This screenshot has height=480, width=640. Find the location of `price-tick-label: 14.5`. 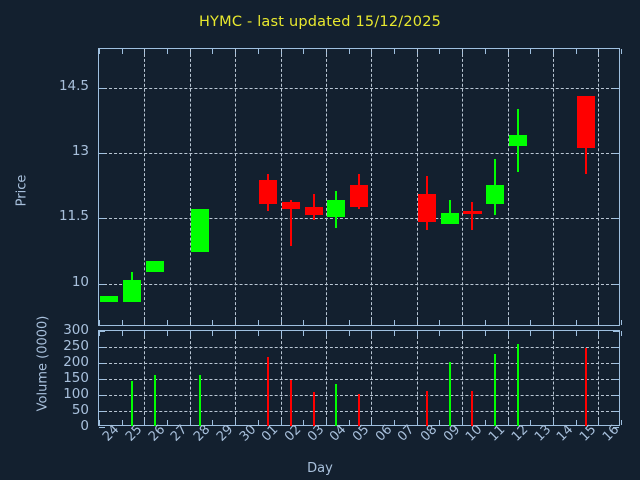

price-tick-label: 14.5 is located at coordinates (73, 86).